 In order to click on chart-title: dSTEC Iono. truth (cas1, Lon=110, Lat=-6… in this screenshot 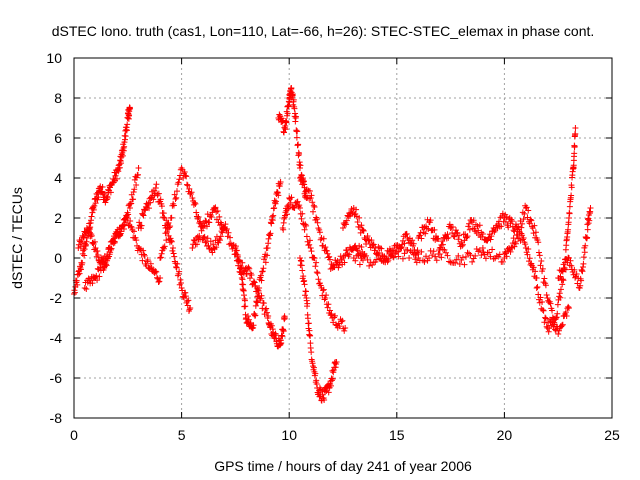, I will do `click(323, 31)`.